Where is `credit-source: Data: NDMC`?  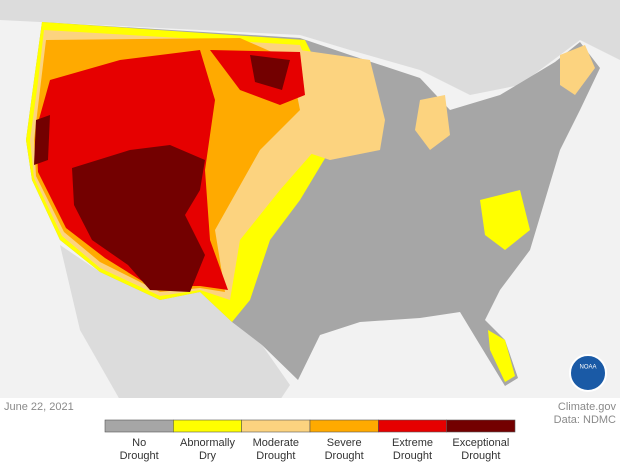
credit-source: Data: NDMC is located at coordinates (585, 420).